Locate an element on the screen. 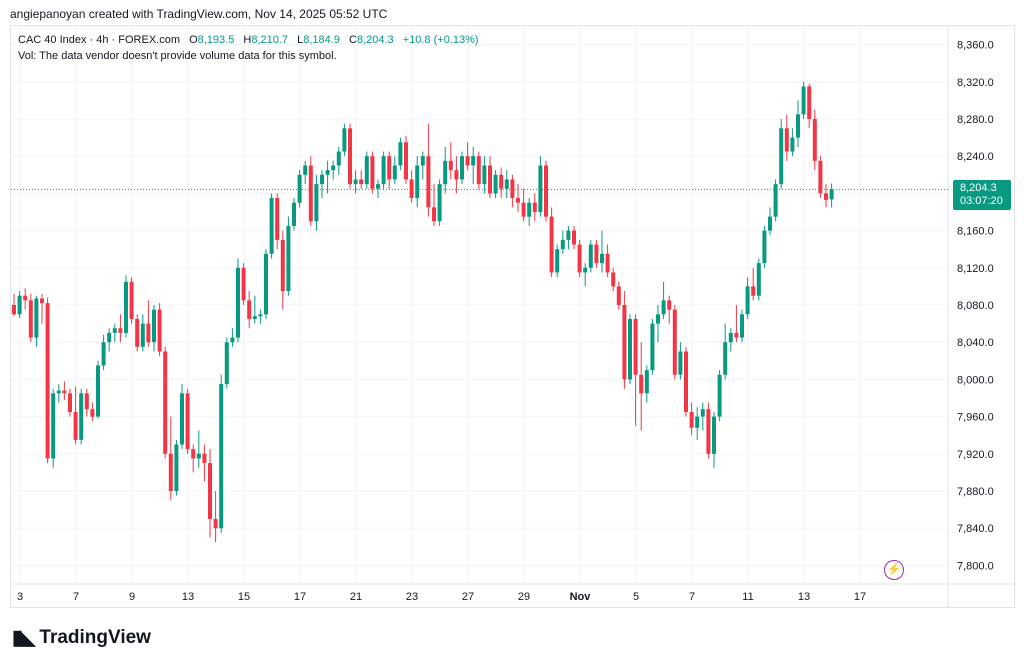 This screenshot has height=665, width=1024. tradingview-logo: ▮◣ TradingView is located at coordinates (81, 637).